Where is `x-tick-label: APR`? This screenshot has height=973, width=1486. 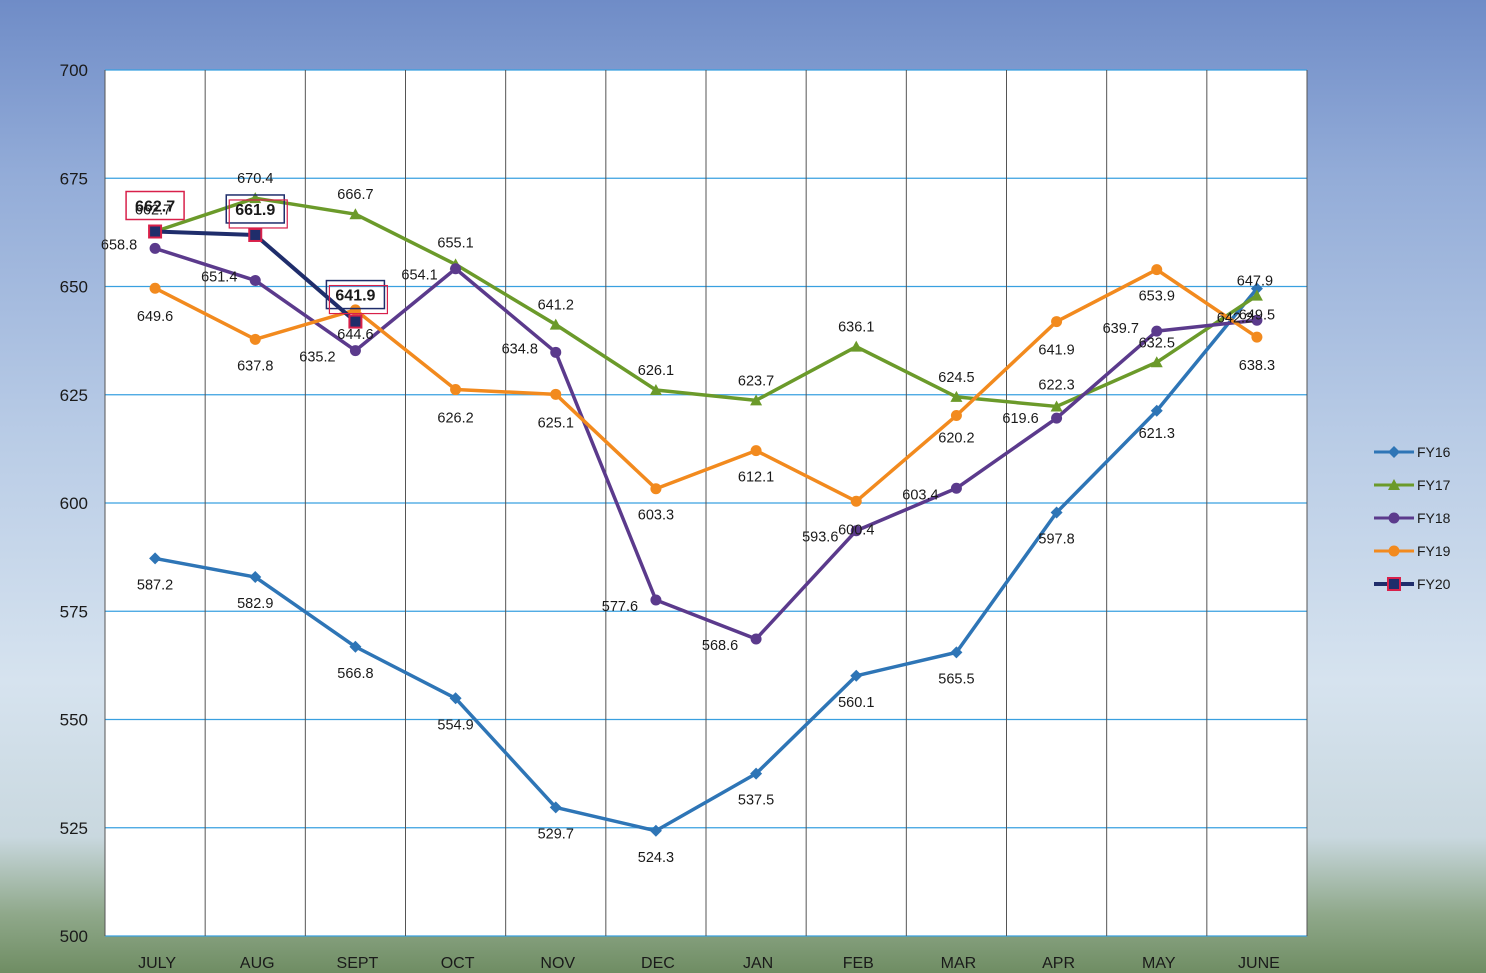 x-tick-label: APR is located at coordinates (1058, 963).